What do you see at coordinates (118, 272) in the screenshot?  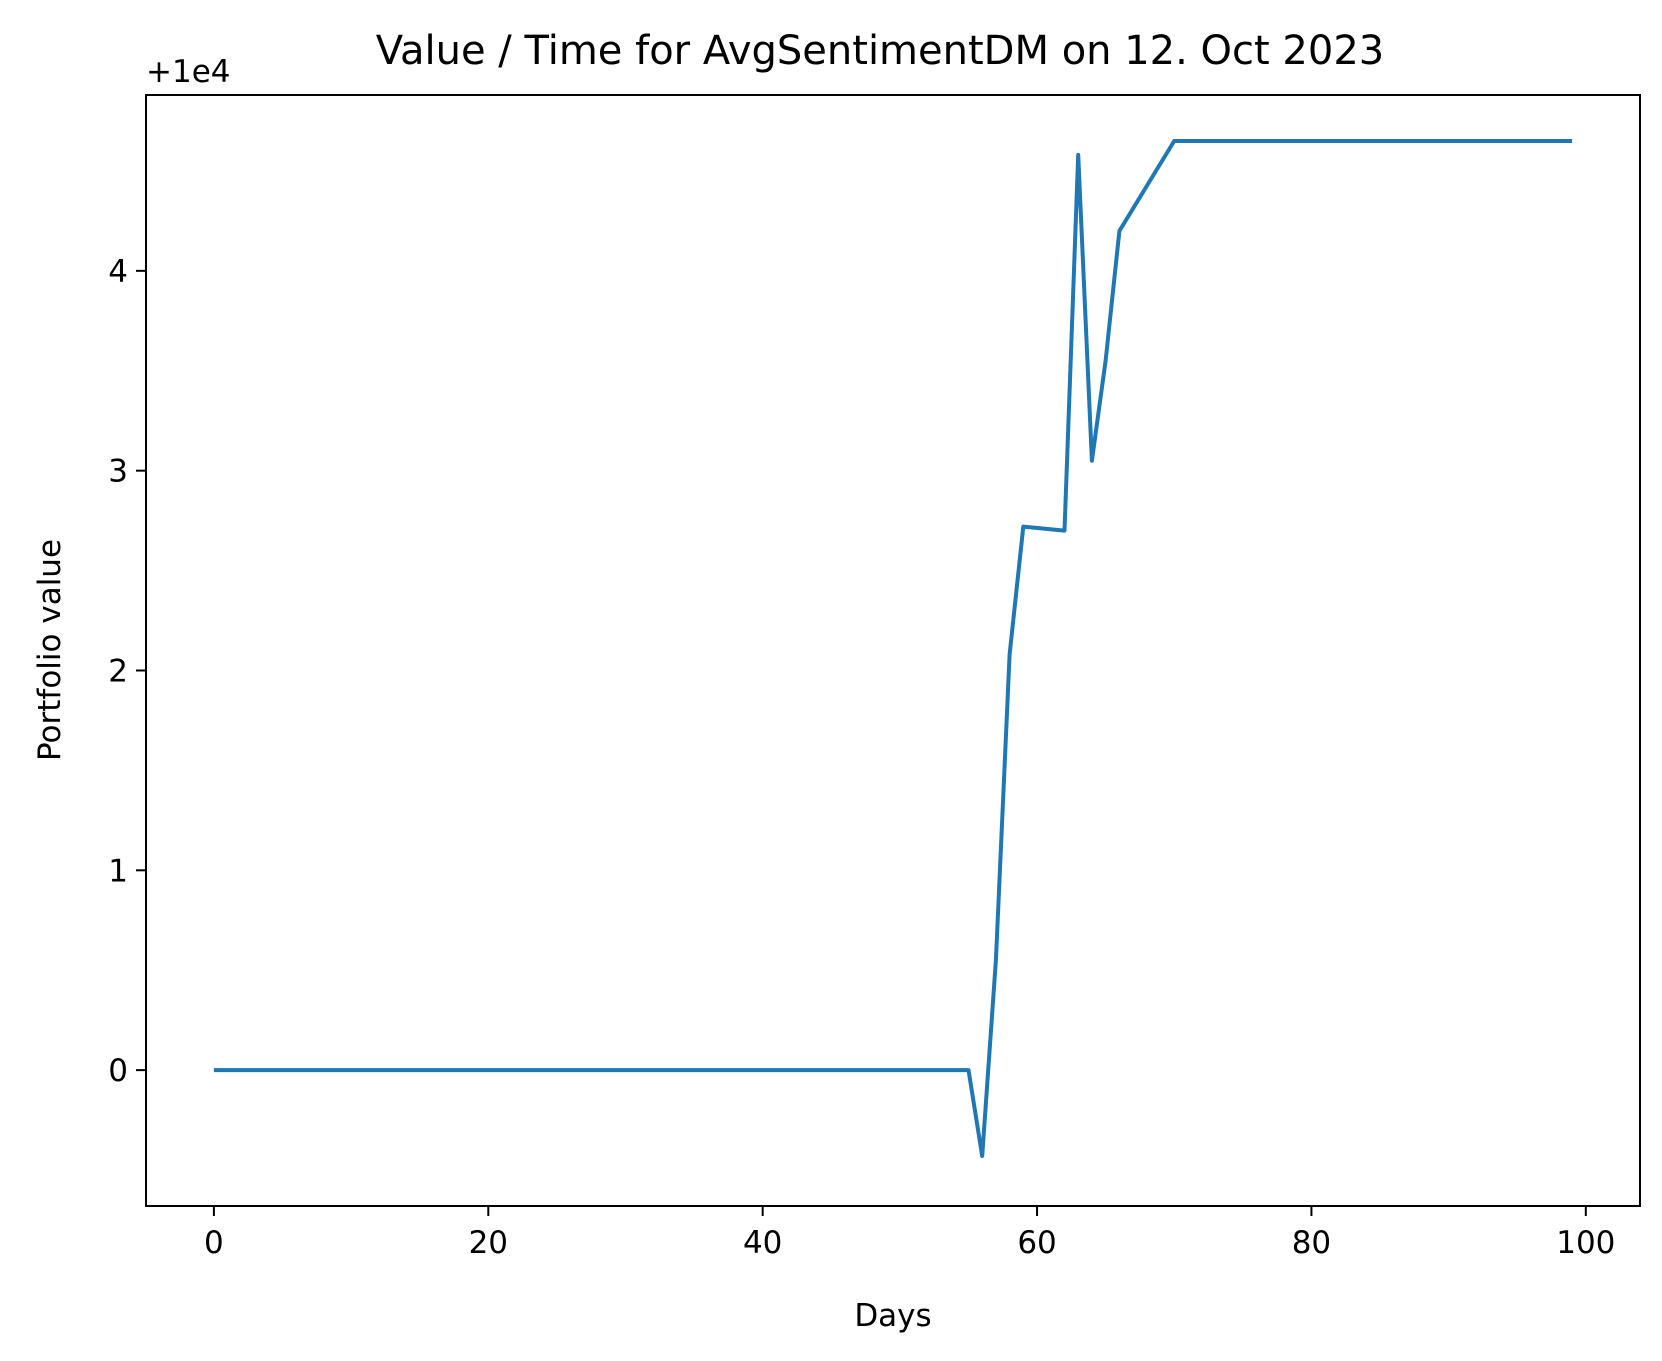 I see `y-tick-label: 4` at bounding box center [118, 272].